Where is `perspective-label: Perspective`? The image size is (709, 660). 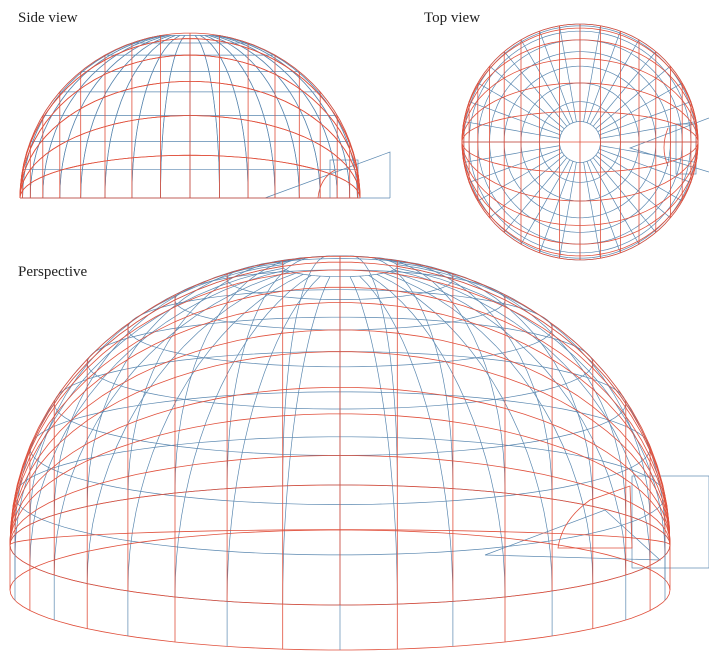
perspective-label: Perspective is located at coordinates (52, 272).